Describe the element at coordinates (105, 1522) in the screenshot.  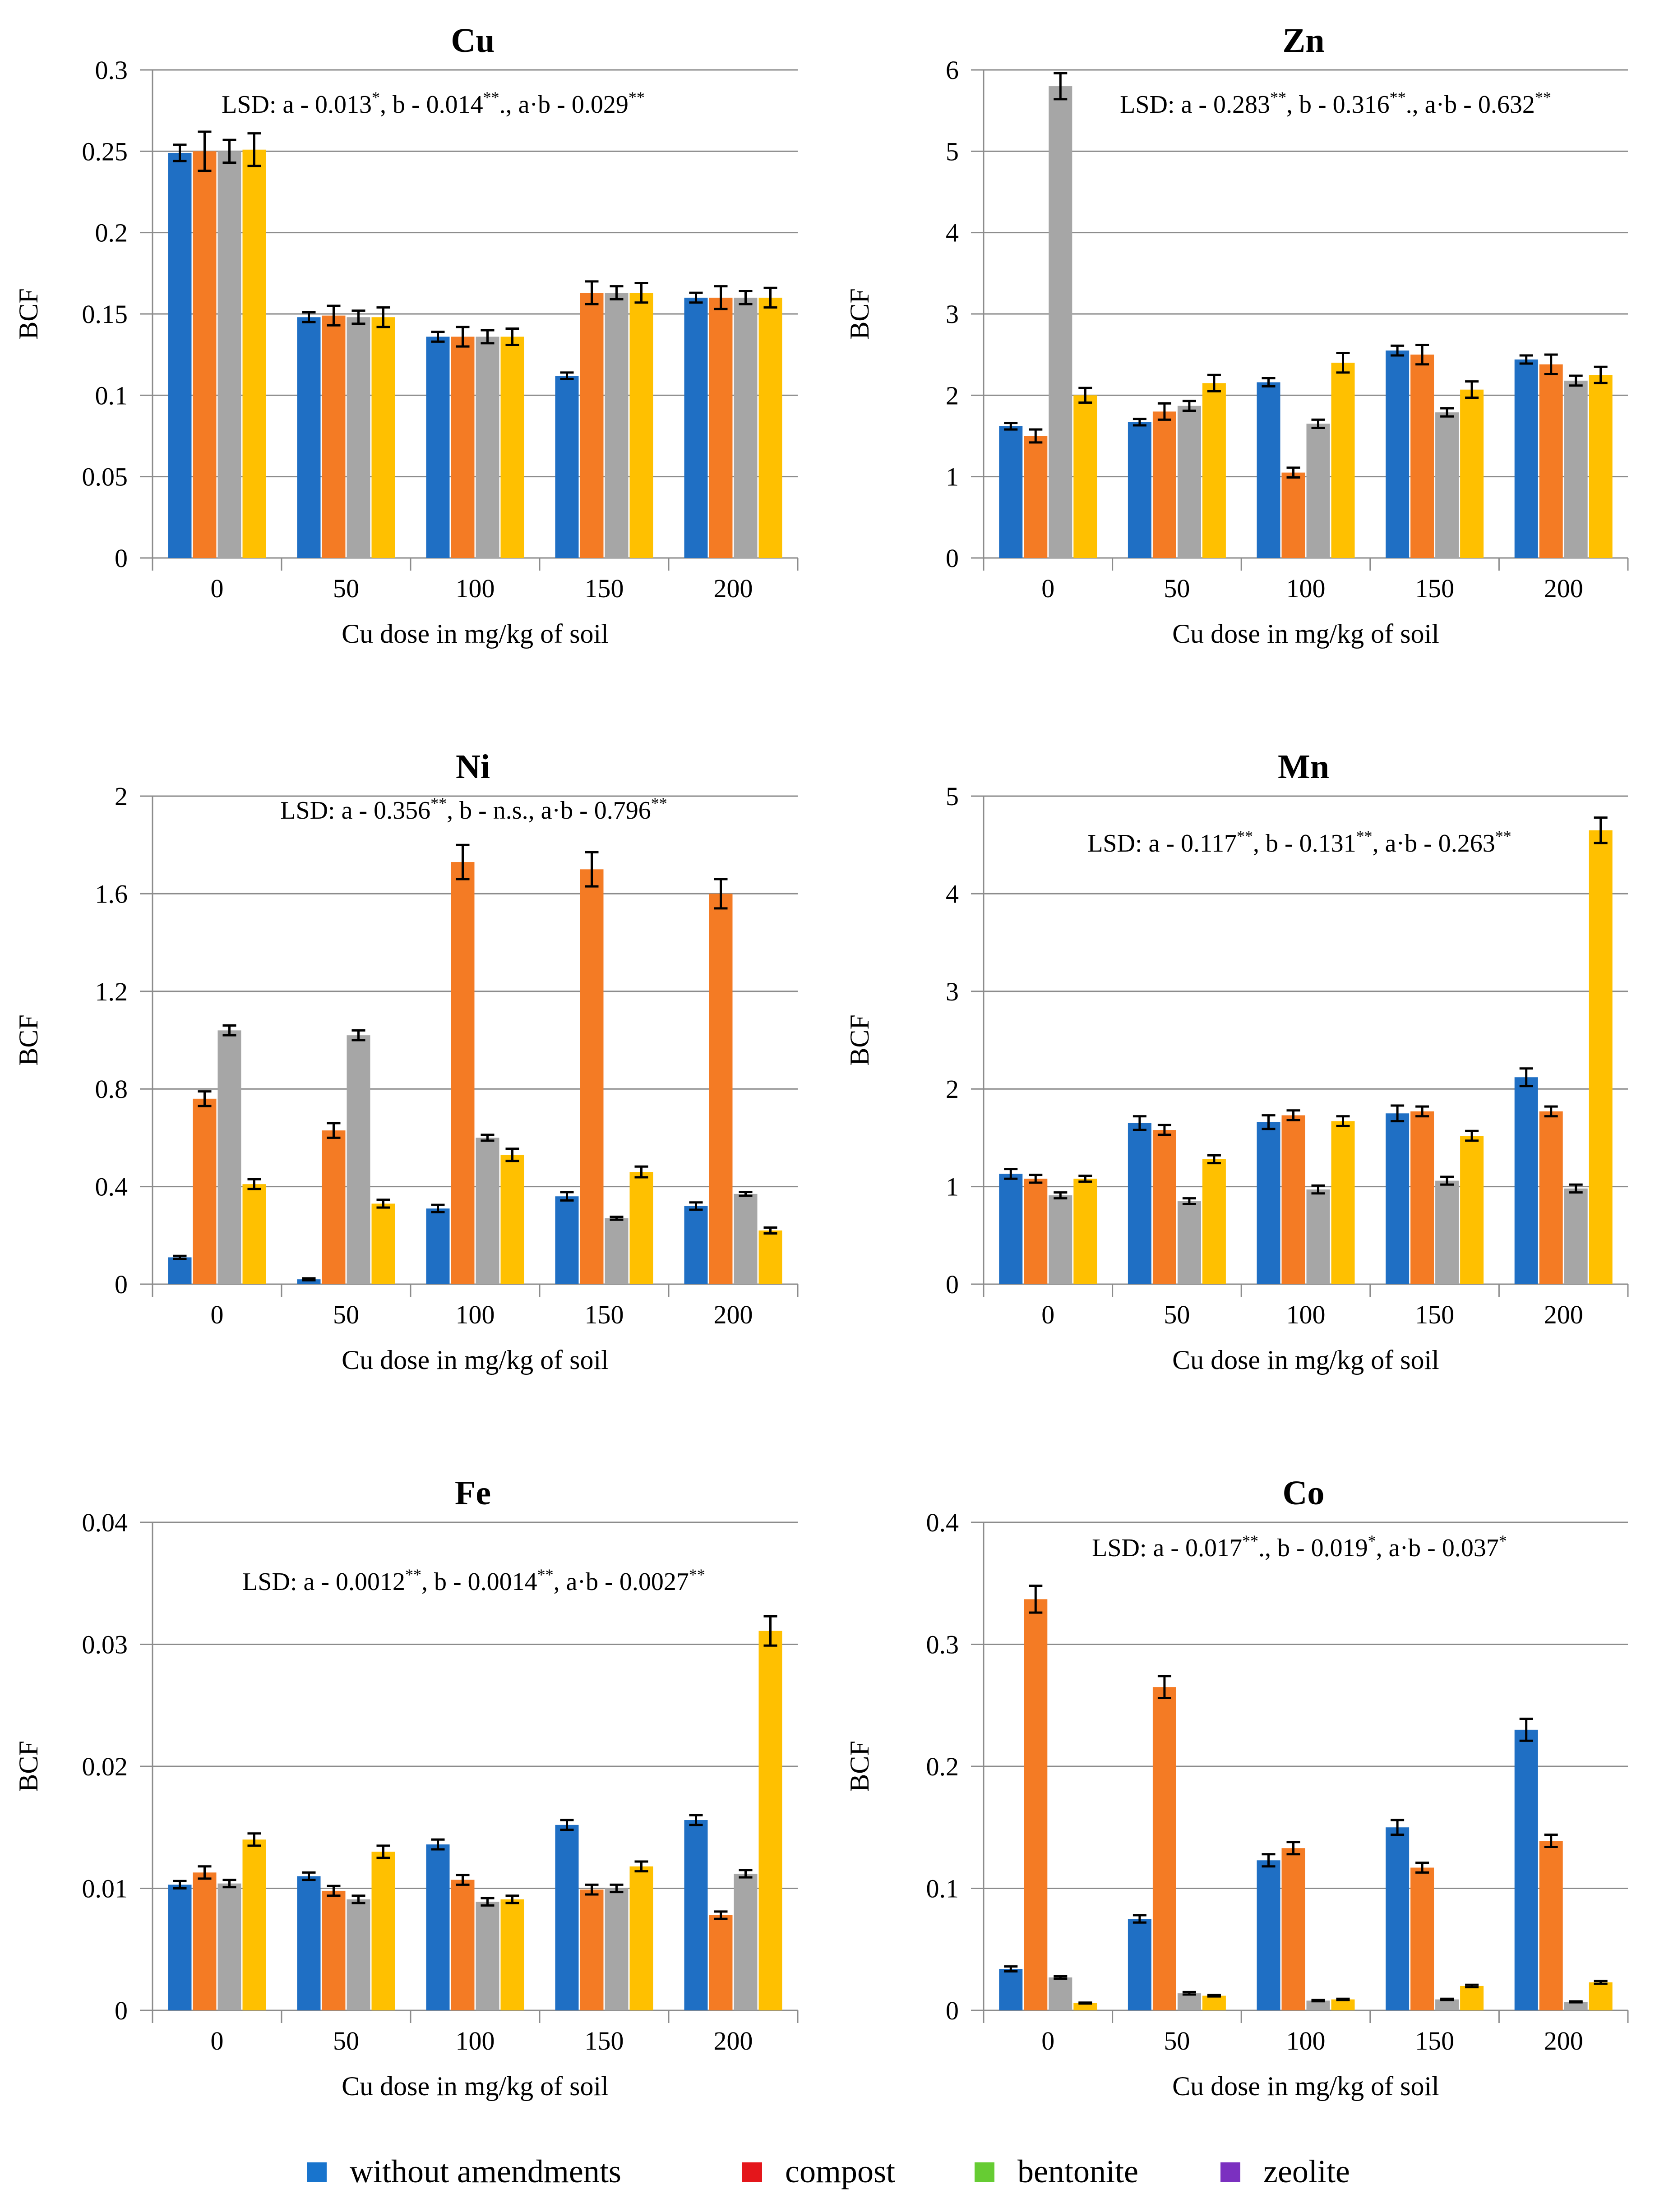
I see `y-tick-label: 0.04` at that location.